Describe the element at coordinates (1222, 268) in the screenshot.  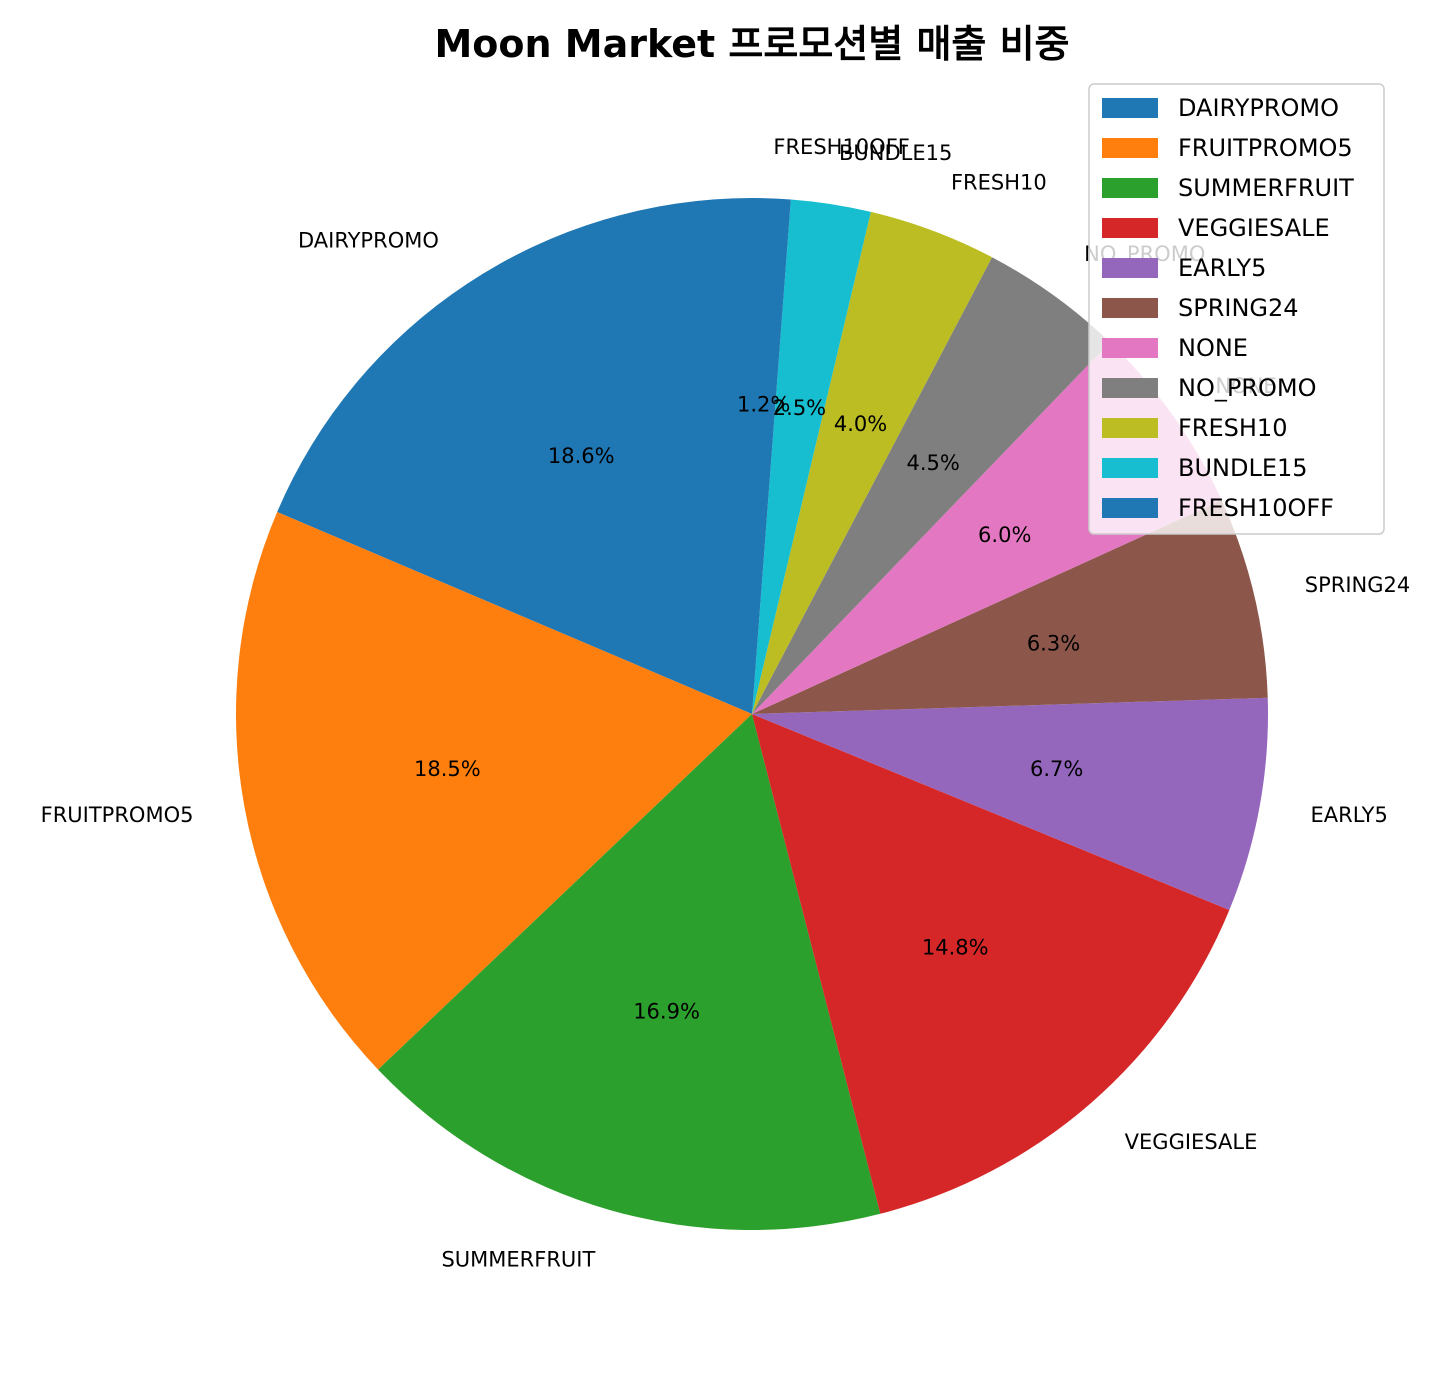
I see `legend-label-early5: EARLY5` at that location.